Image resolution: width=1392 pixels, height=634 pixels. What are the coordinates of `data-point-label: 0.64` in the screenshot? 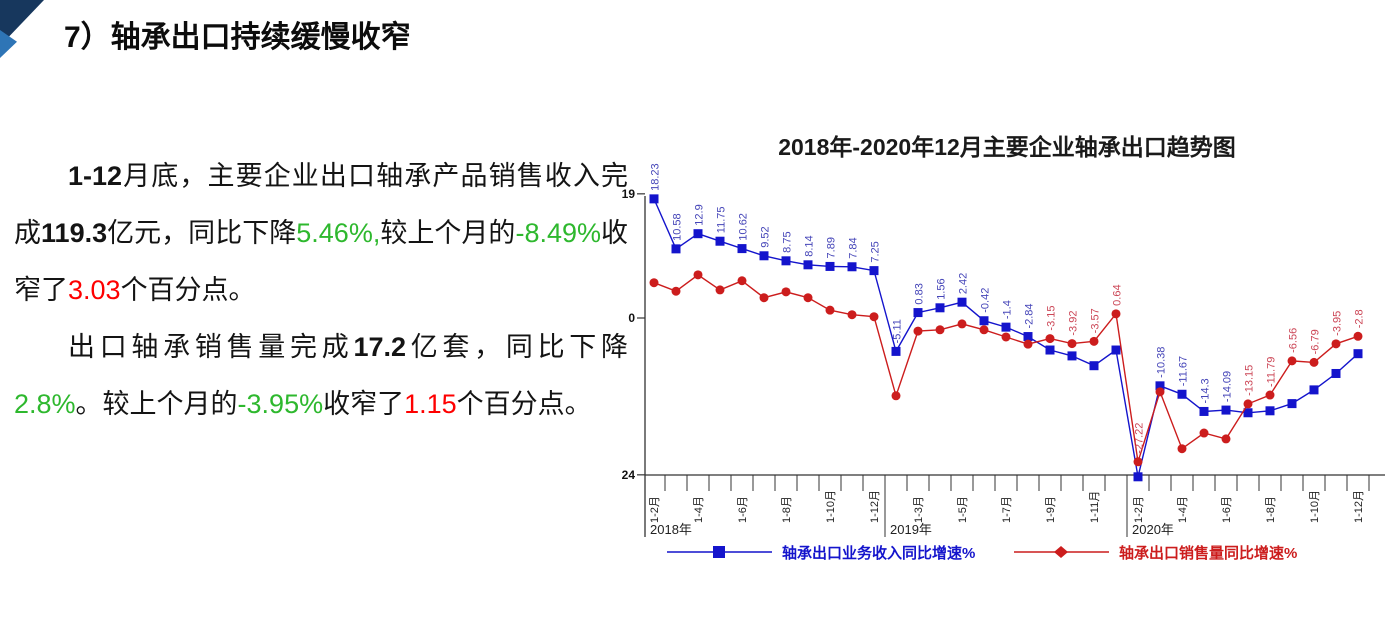 It's located at (1118, 294).